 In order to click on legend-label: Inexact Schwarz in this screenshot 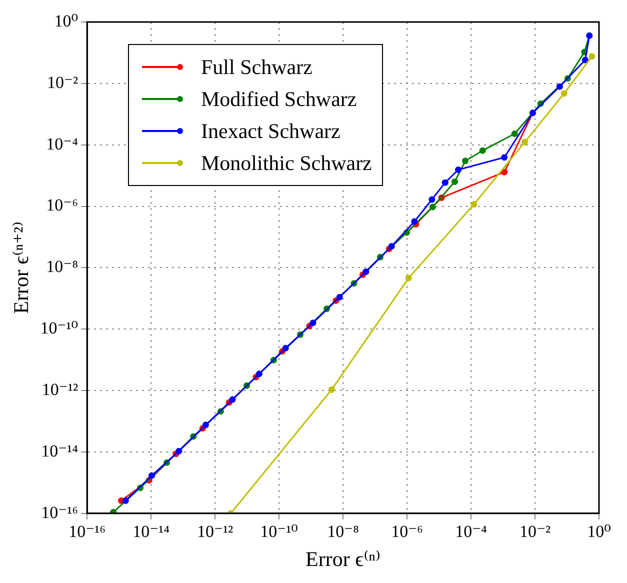, I will do `click(270, 131)`.